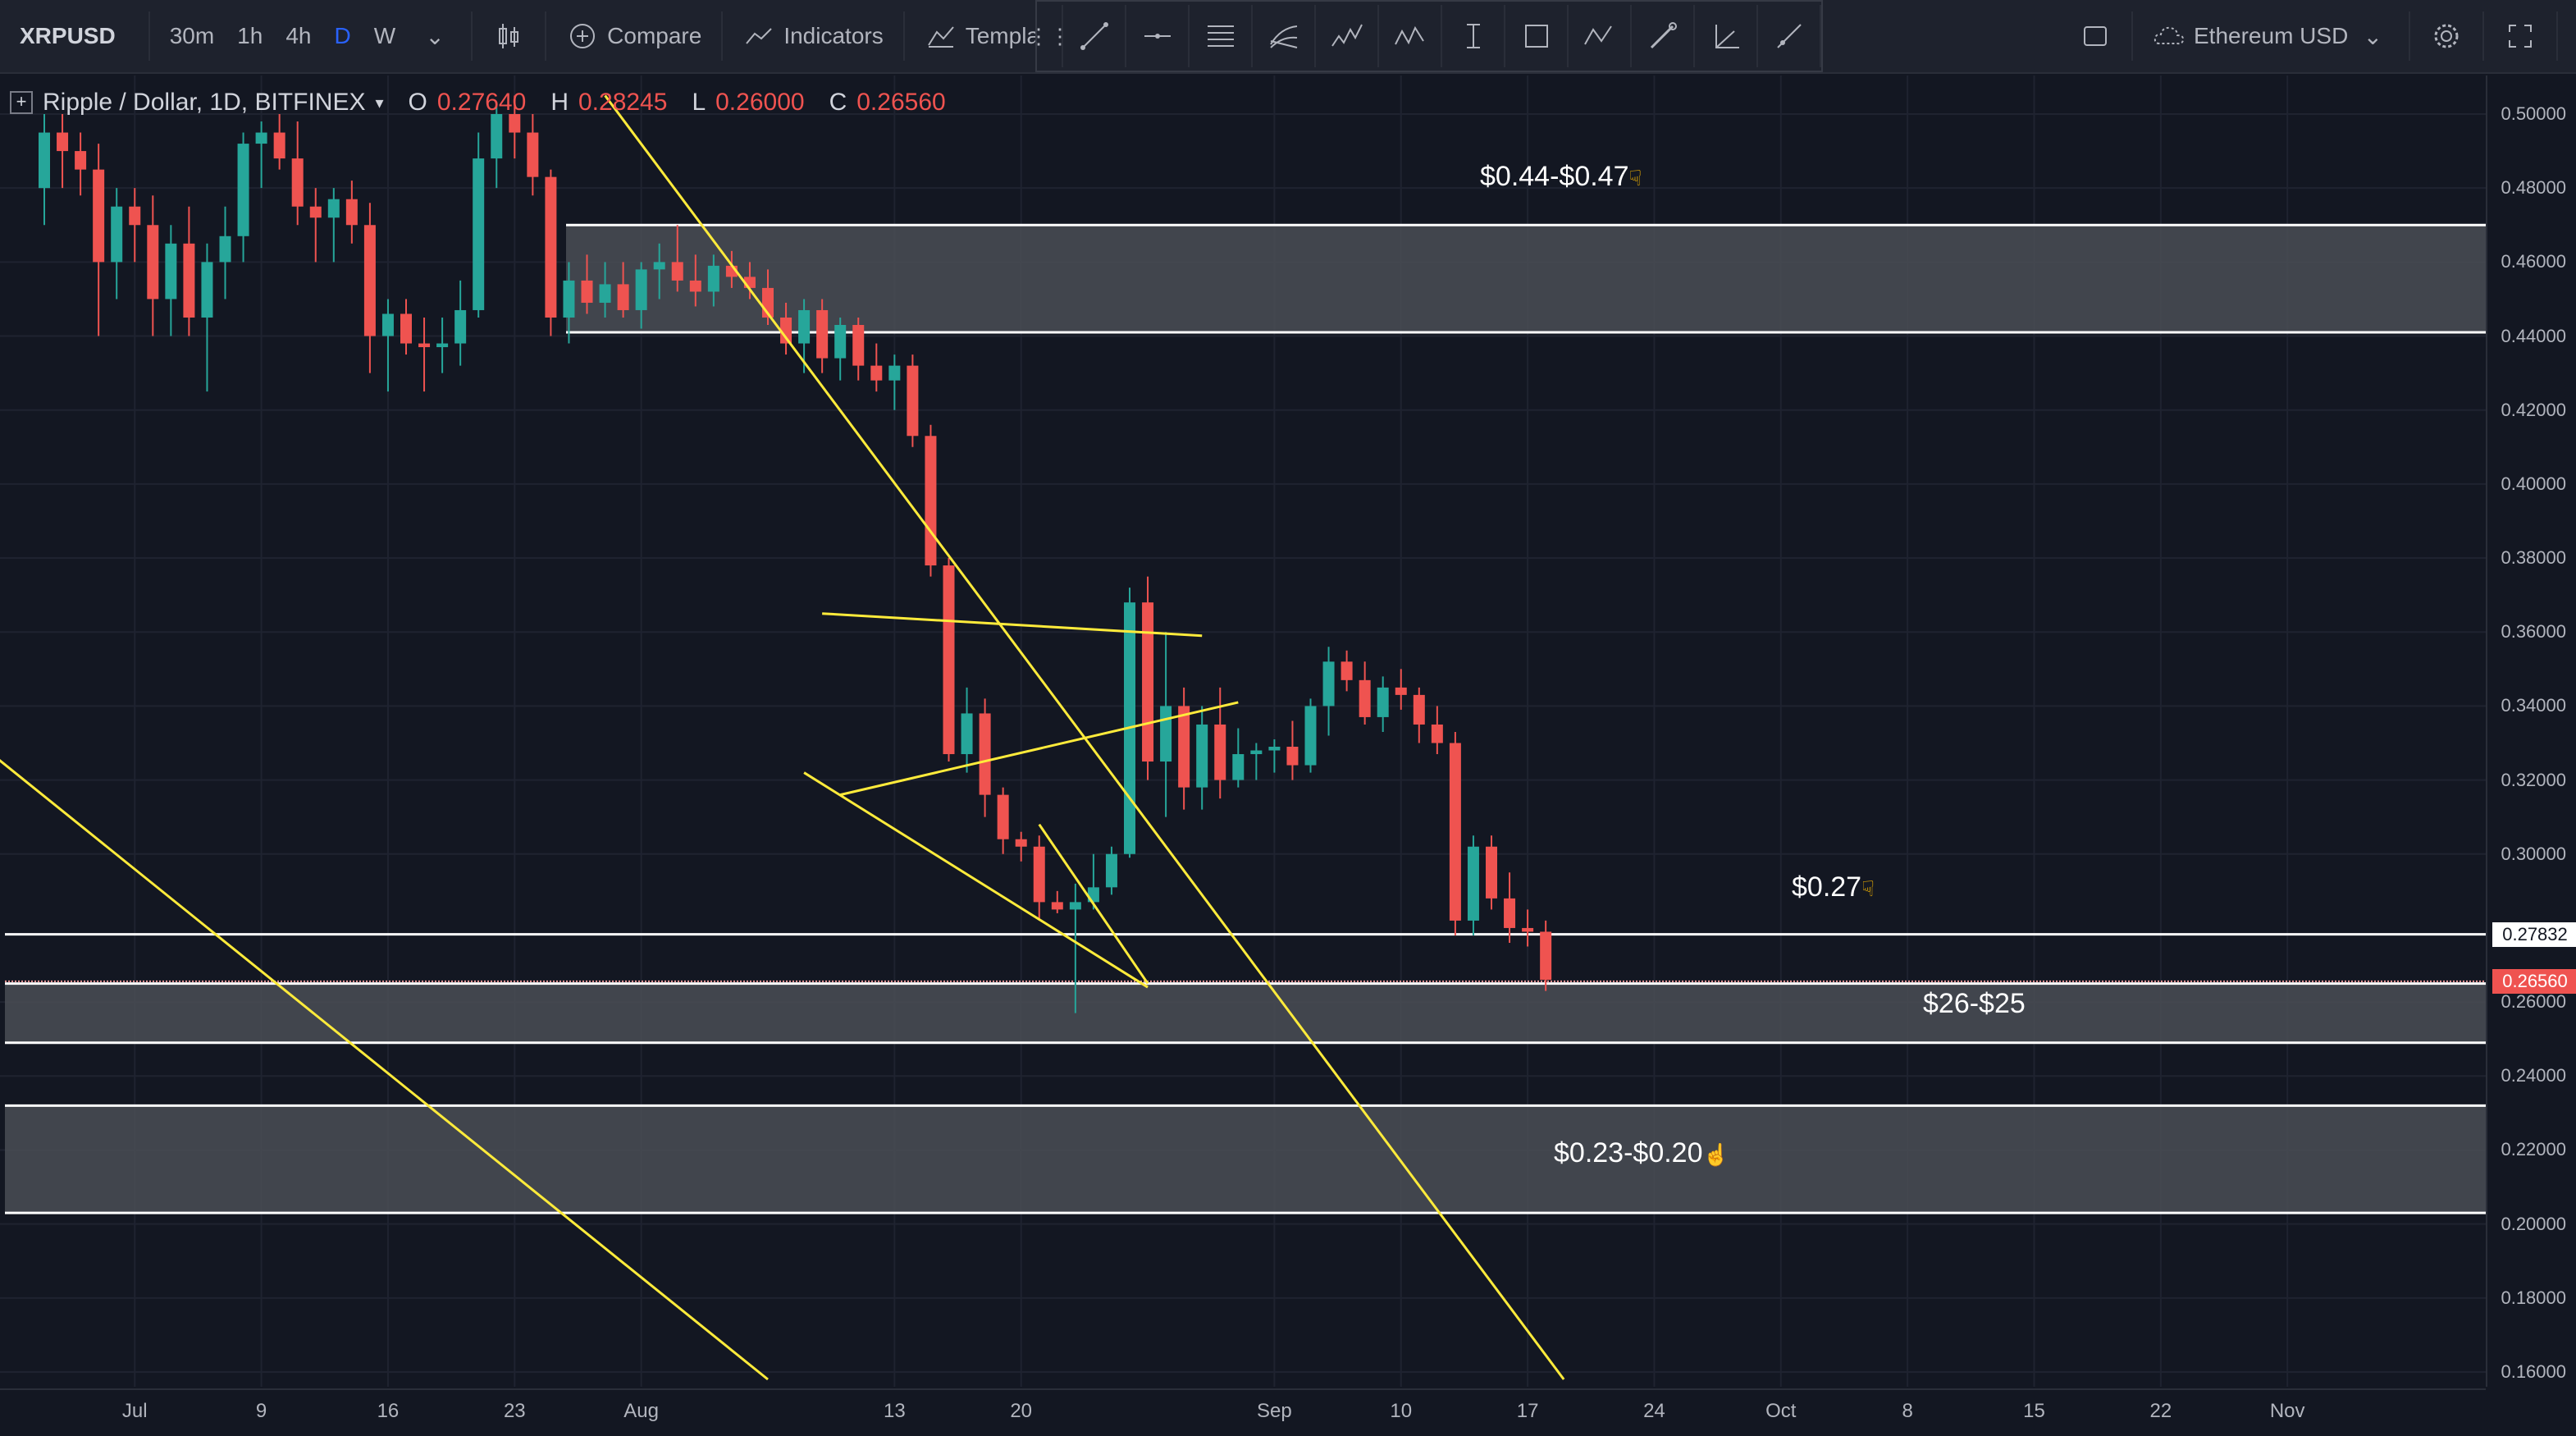 This screenshot has width=2576, height=1436. I want to click on price-tick-label: 0.30000, so click(2533, 853).